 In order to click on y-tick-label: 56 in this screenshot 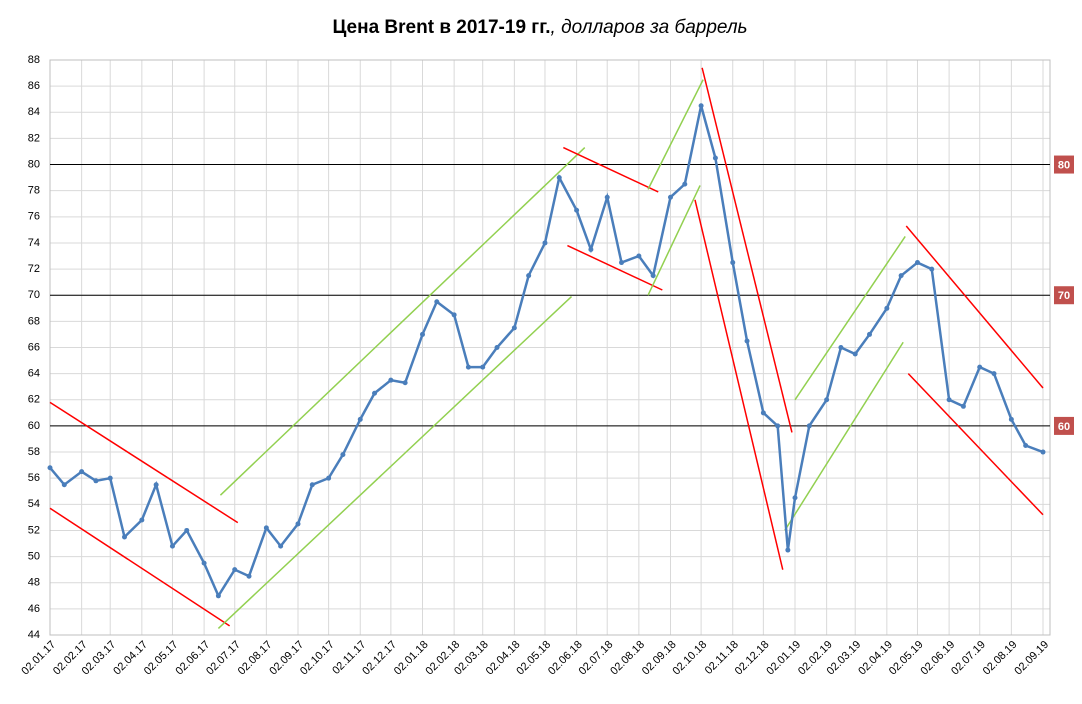, I will do `click(34, 478)`.